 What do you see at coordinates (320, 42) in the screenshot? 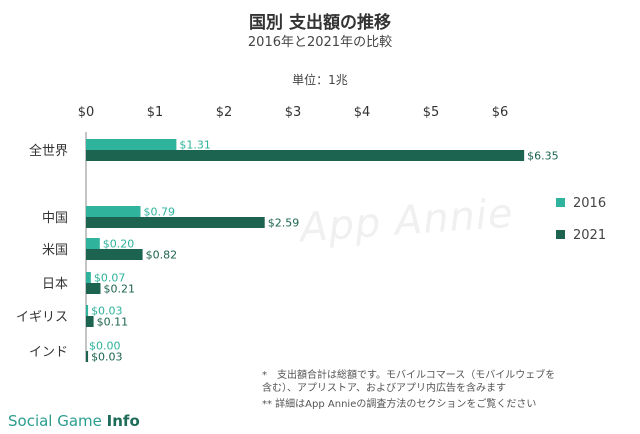
I see `chart-subtitle: 2016年と2021年の比較` at bounding box center [320, 42].